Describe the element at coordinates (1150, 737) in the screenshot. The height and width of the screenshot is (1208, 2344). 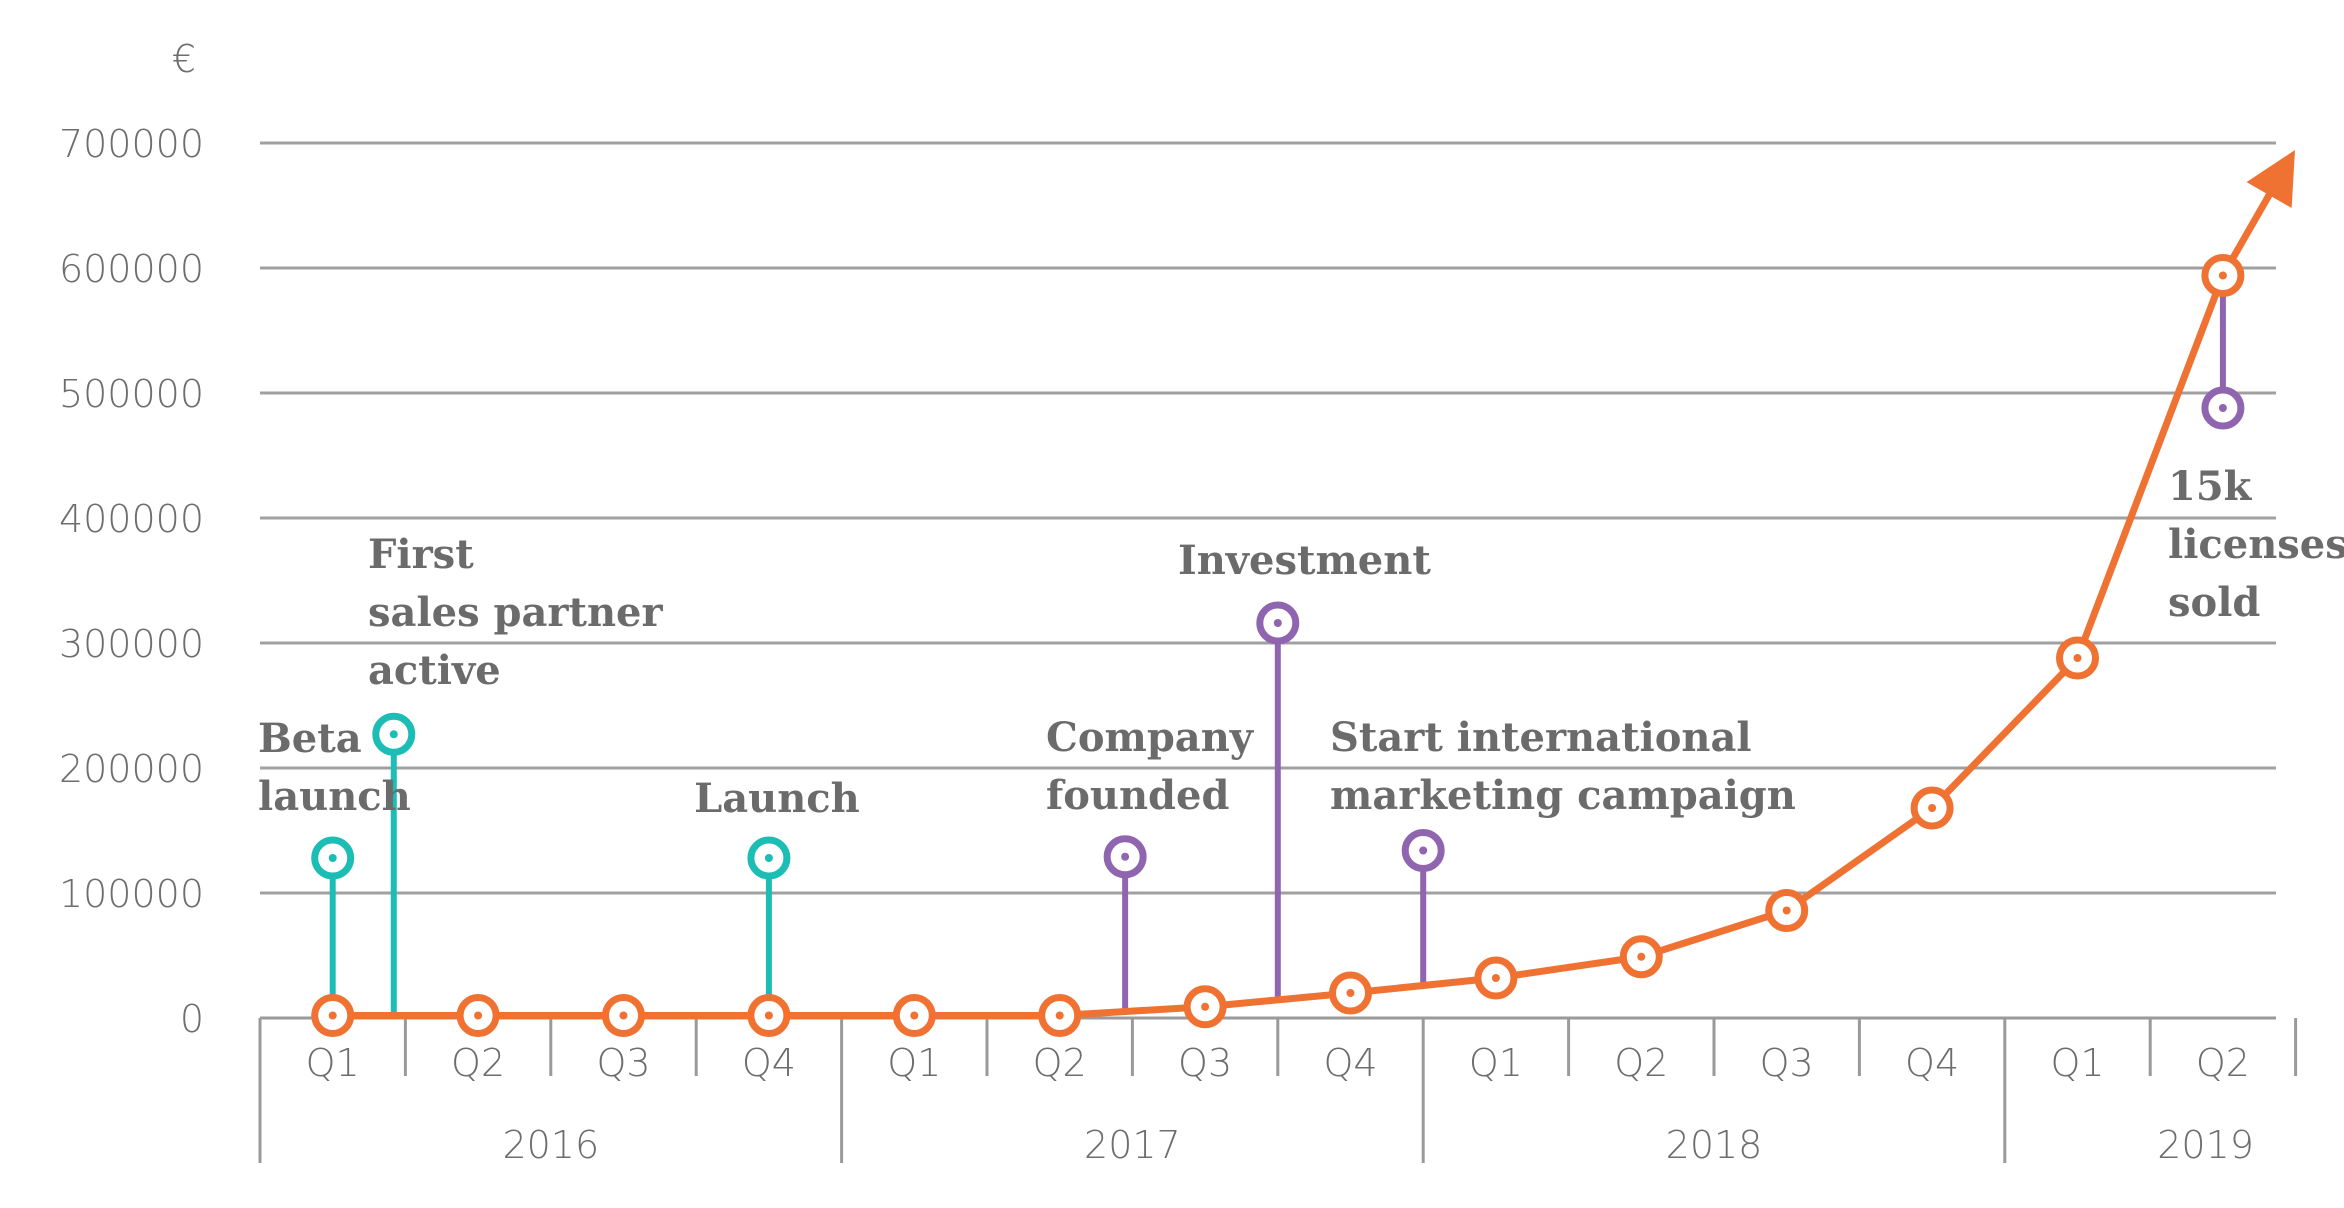
I see `milestone-label-line: Company` at that location.